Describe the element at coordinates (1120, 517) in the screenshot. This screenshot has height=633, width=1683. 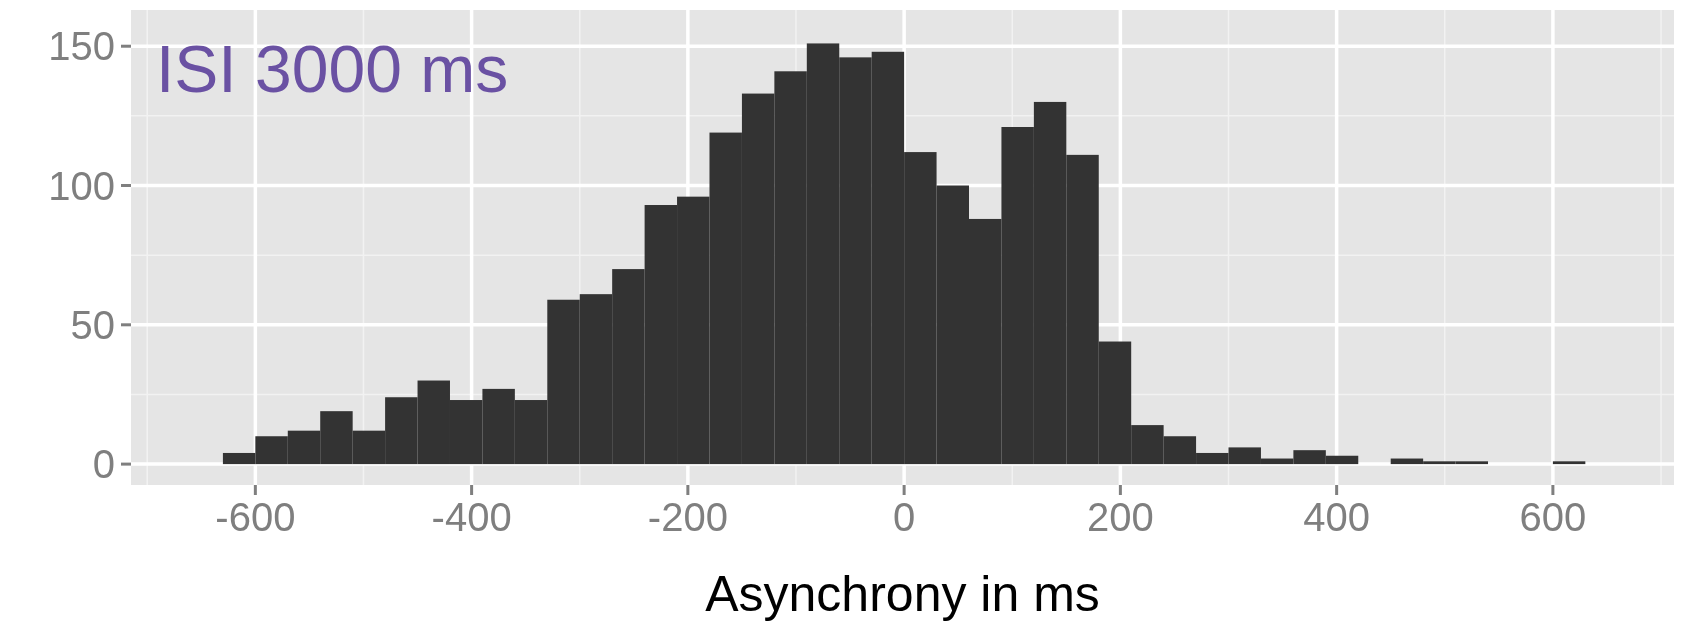
I see `x-tick-label: 200` at that location.